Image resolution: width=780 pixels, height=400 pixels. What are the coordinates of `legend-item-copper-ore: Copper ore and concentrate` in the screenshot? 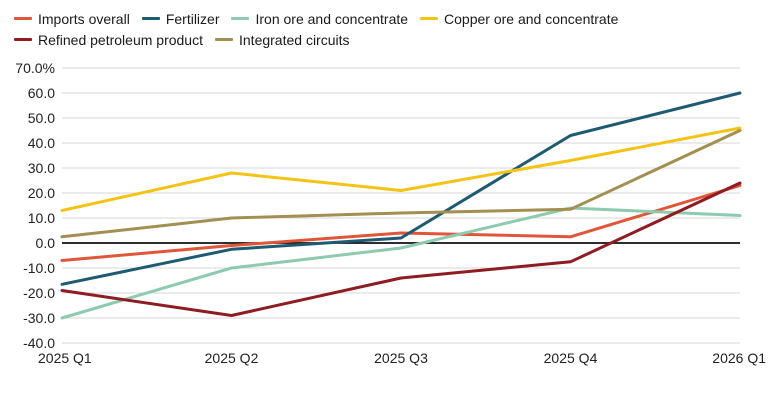 It's located at (519, 19).